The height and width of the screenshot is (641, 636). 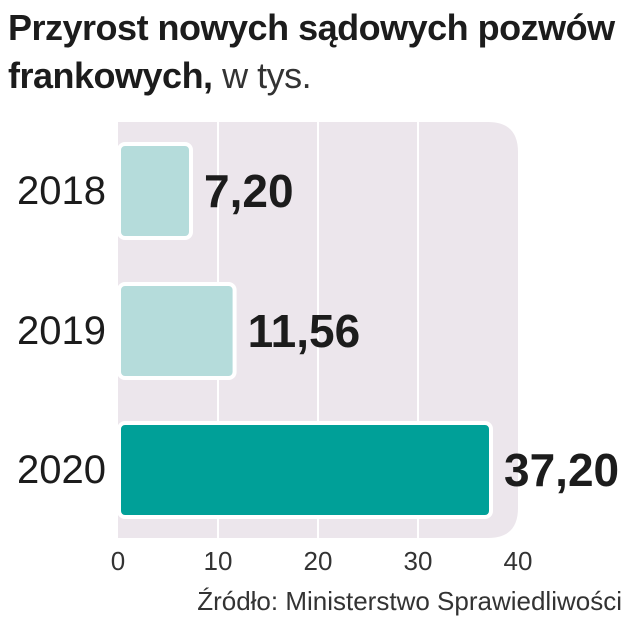 I want to click on x-tick-label: 10, so click(x=218, y=561).